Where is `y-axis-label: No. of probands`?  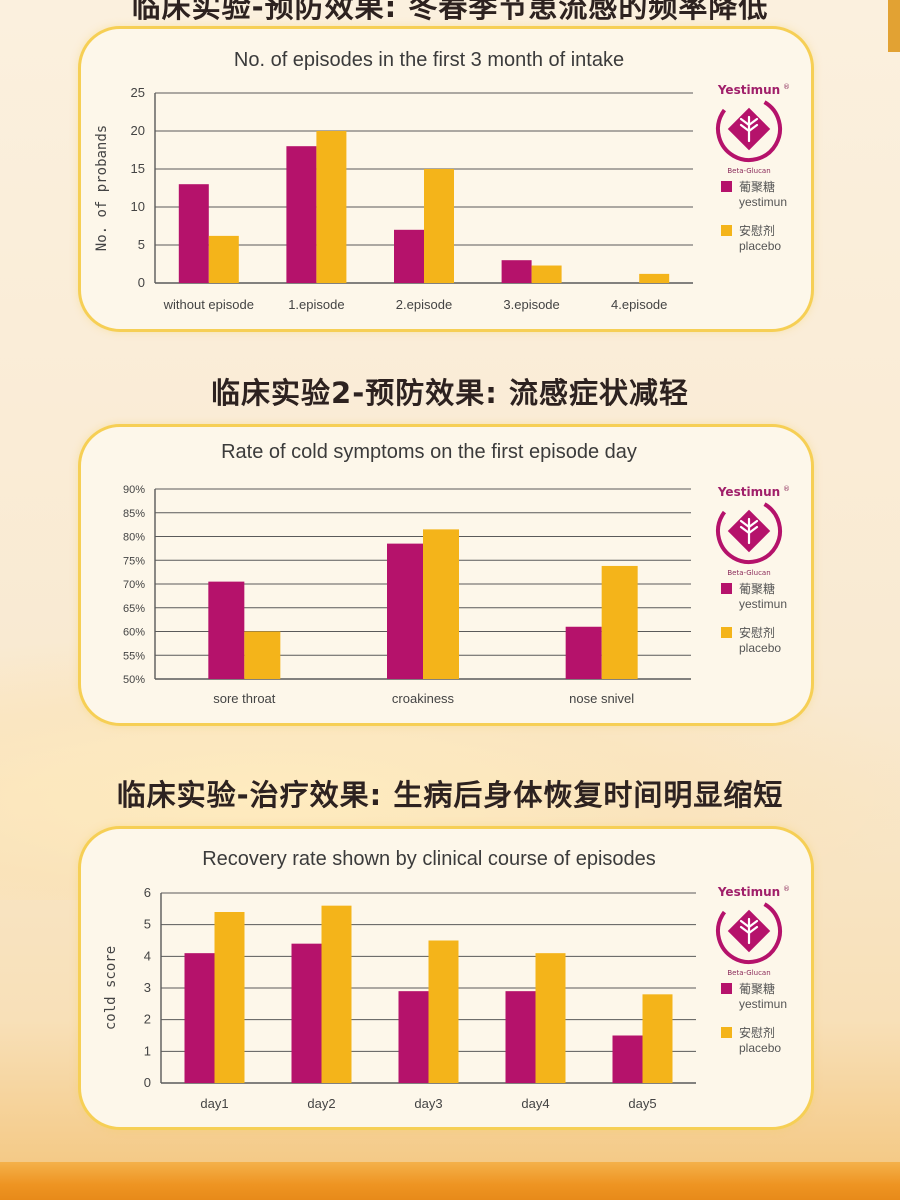 y-axis-label: No. of probands is located at coordinates (102, 188).